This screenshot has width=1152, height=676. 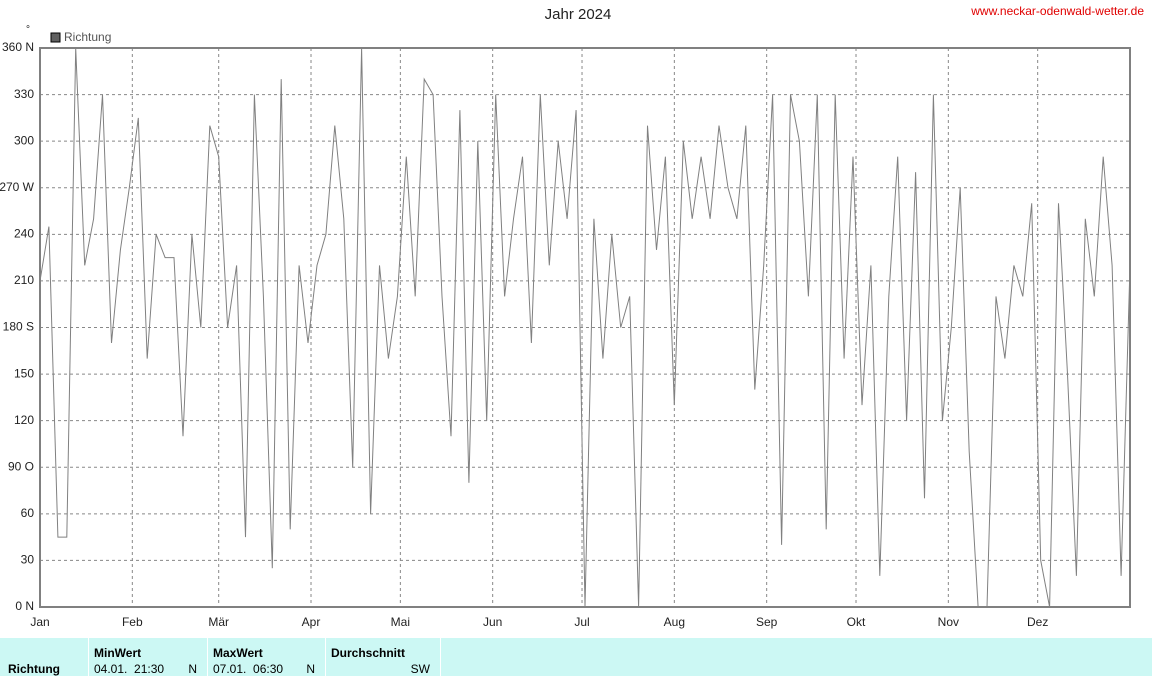 I want to click on x-tick-label: Okt, so click(x=856, y=622).